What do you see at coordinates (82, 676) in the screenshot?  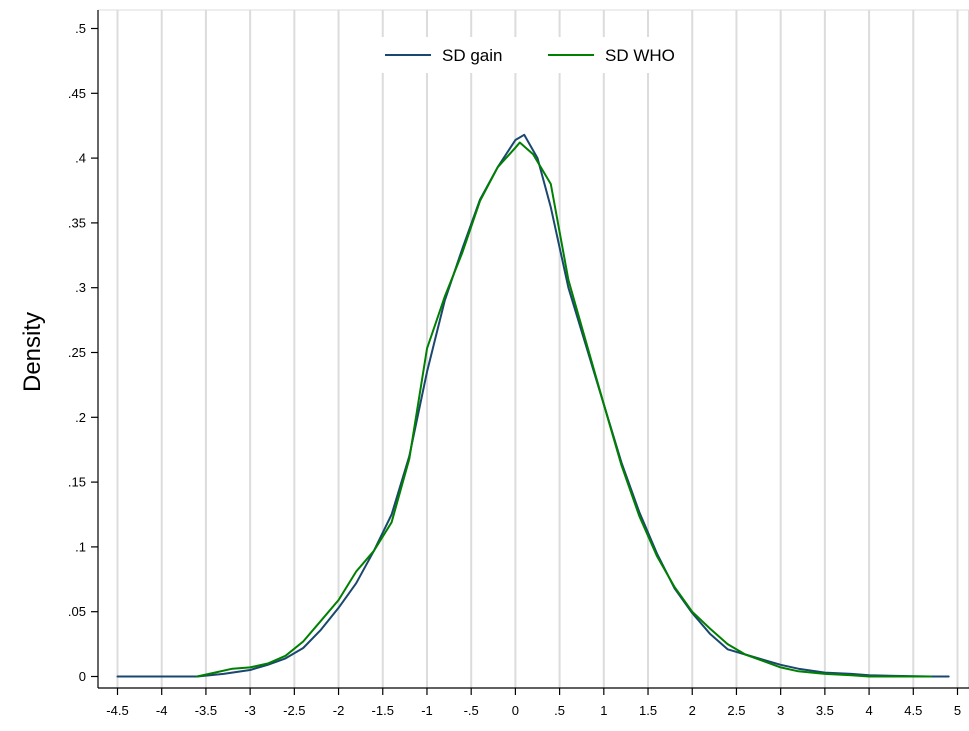 I see `y-tick-label: 0` at bounding box center [82, 676].